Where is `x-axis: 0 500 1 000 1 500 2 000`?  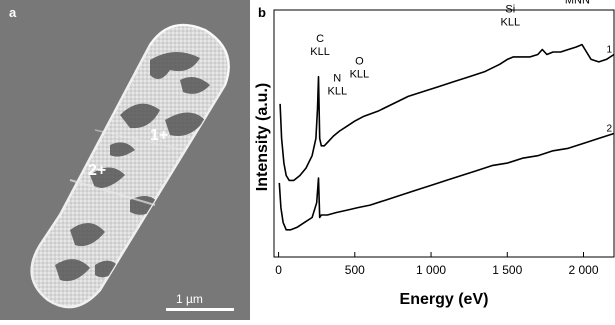
x-axis: 0 500 1 000 1 500 2 000 is located at coordinates (437, 264).